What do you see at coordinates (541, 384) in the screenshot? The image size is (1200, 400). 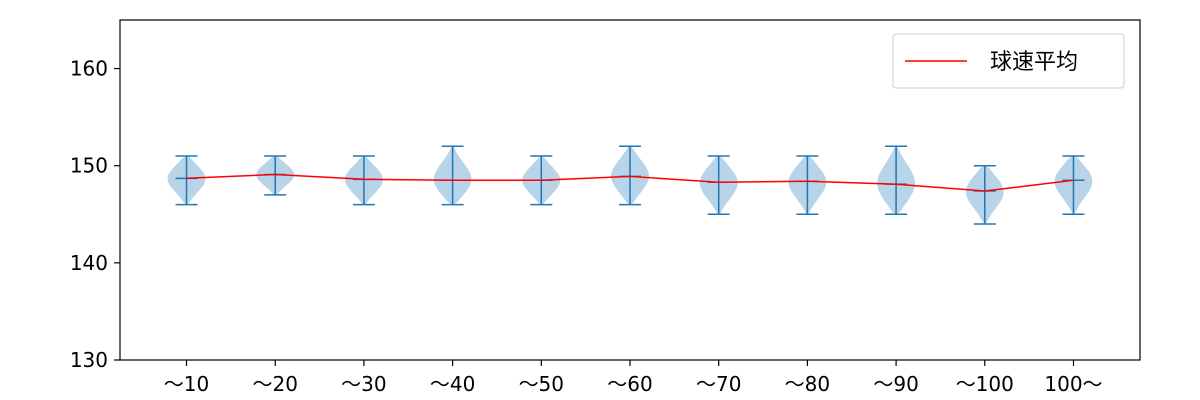 I see `x-tick-label: ～50` at bounding box center [541, 384].